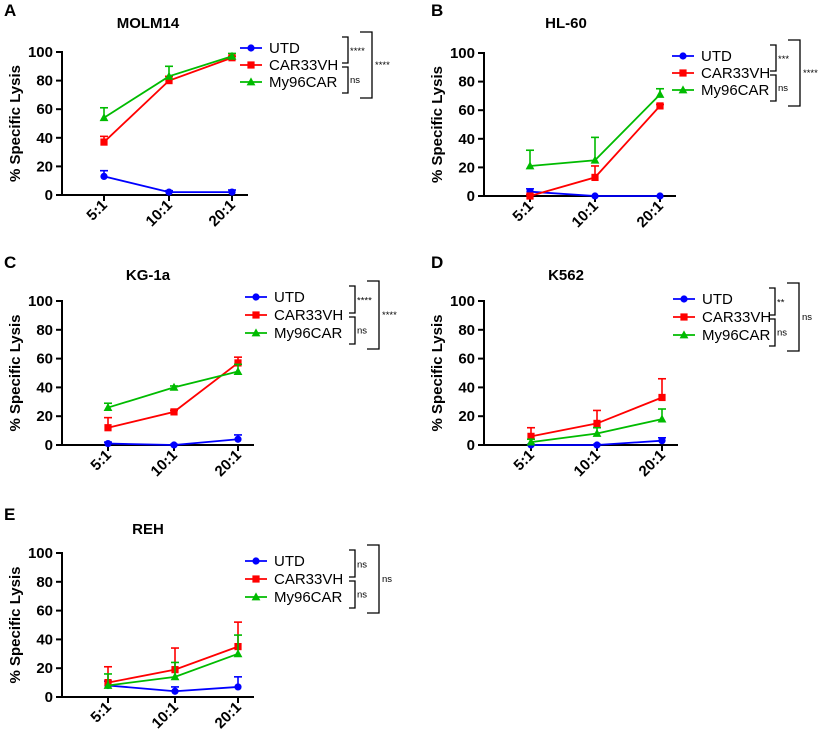 Image resolution: width=832 pixels, height=745 pixels. What do you see at coordinates (251, 65) in the screenshot?
I see `panel-a-legend-marker-car33vh` at bounding box center [251, 65].